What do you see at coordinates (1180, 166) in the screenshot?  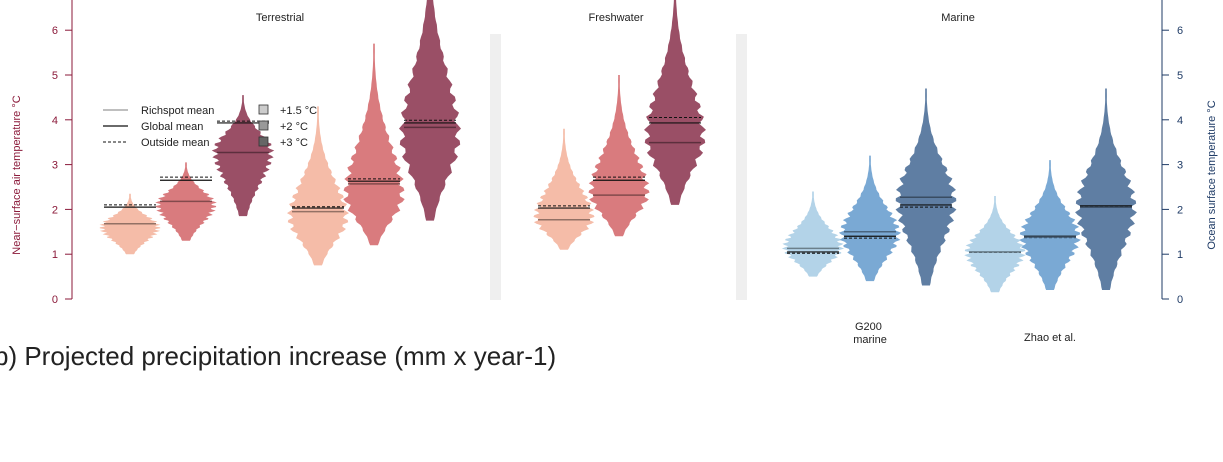 I see `right-tick-label: 3` at bounding box center [1180, 166].